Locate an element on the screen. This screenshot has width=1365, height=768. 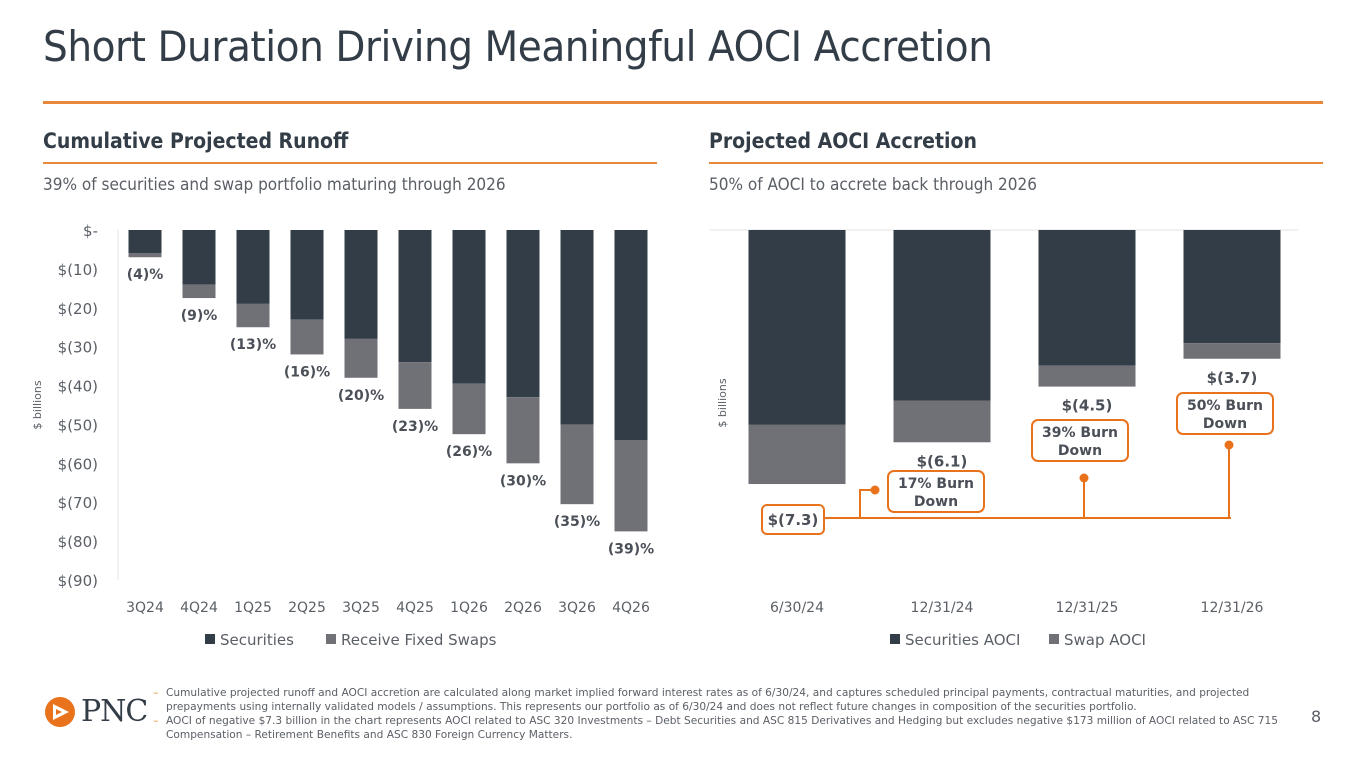
burn-down-label: 50% Burn is located at coordinates (1225, 406).